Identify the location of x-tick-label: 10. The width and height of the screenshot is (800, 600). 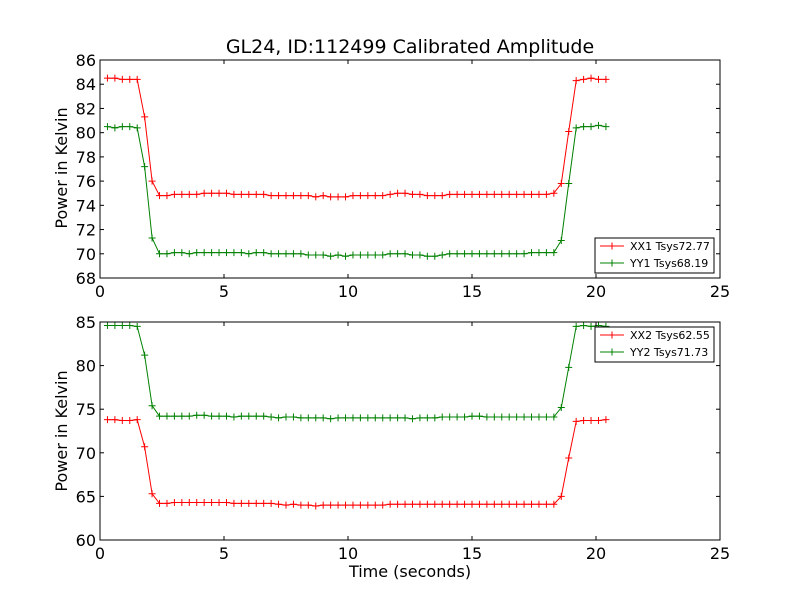
(348, 291).